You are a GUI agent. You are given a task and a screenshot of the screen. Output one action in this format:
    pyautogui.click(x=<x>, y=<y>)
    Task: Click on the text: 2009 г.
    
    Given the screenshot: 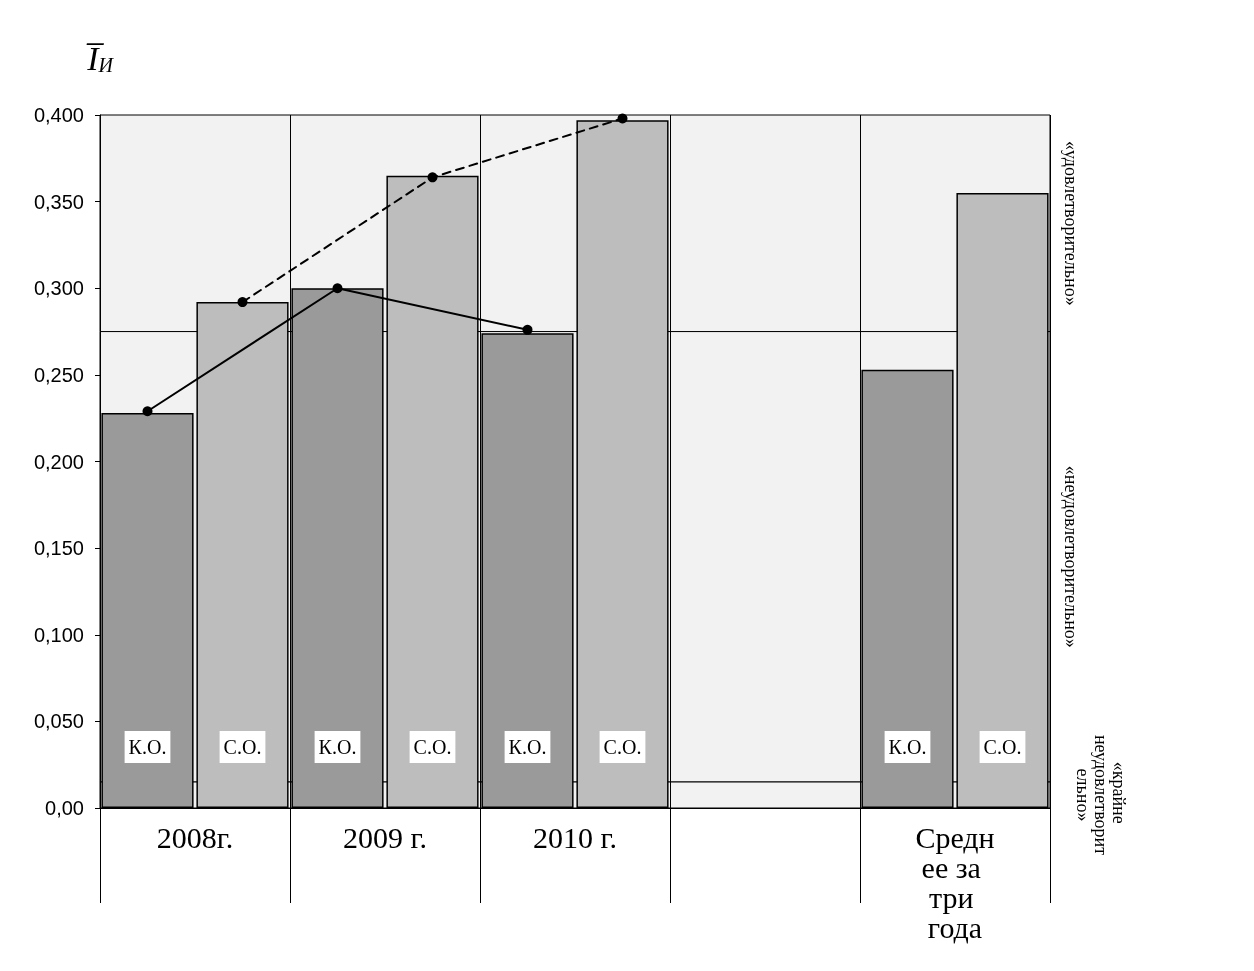 What is the action you would take?
    pyautogui.click(x=385, y=837)
    